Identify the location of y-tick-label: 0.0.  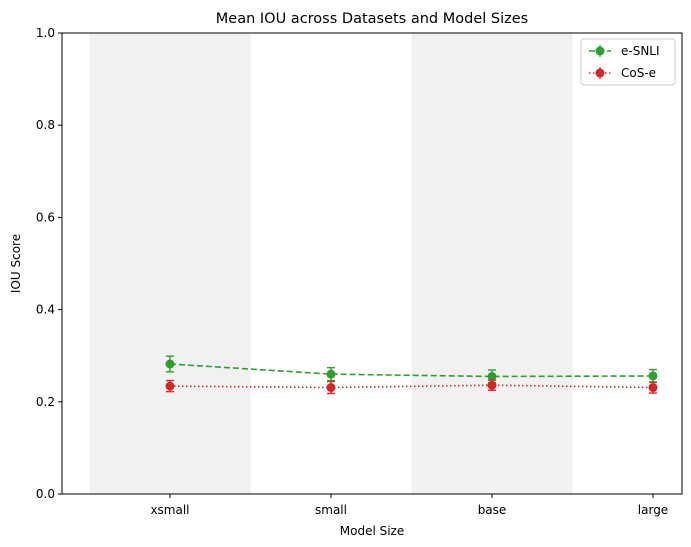
(45, 494).